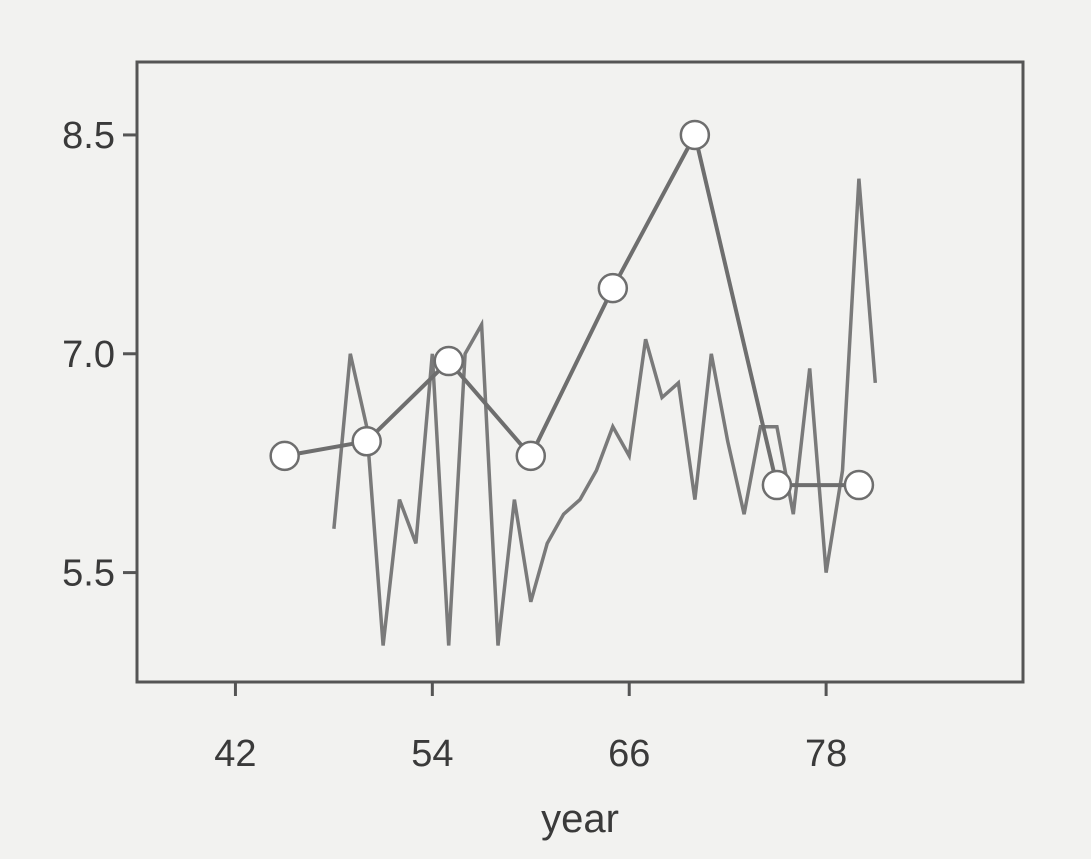 The height and width of the screenshot is (859, 1091). I want to click on x-tick-label: 54, so click(432, 754).